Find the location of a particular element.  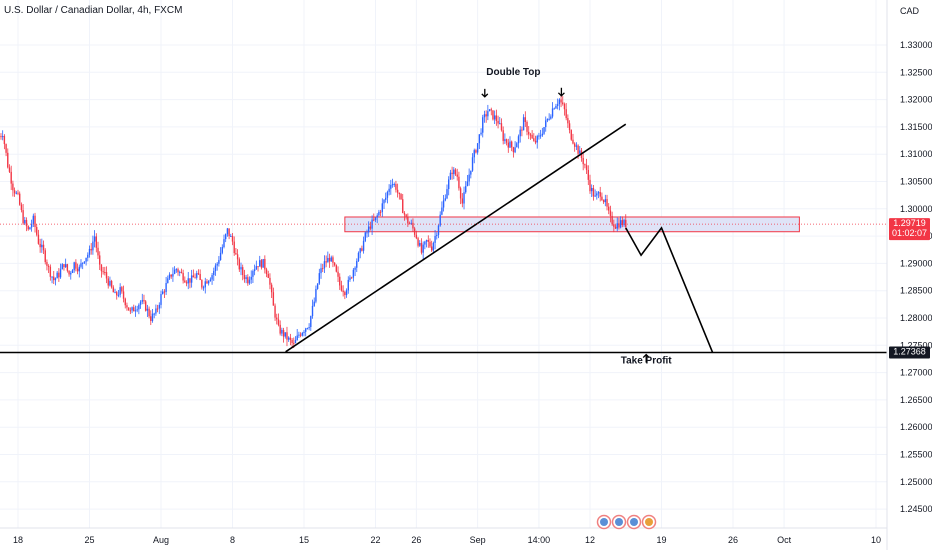

time-tick-label: Sep is located at coordinates (478, 540).